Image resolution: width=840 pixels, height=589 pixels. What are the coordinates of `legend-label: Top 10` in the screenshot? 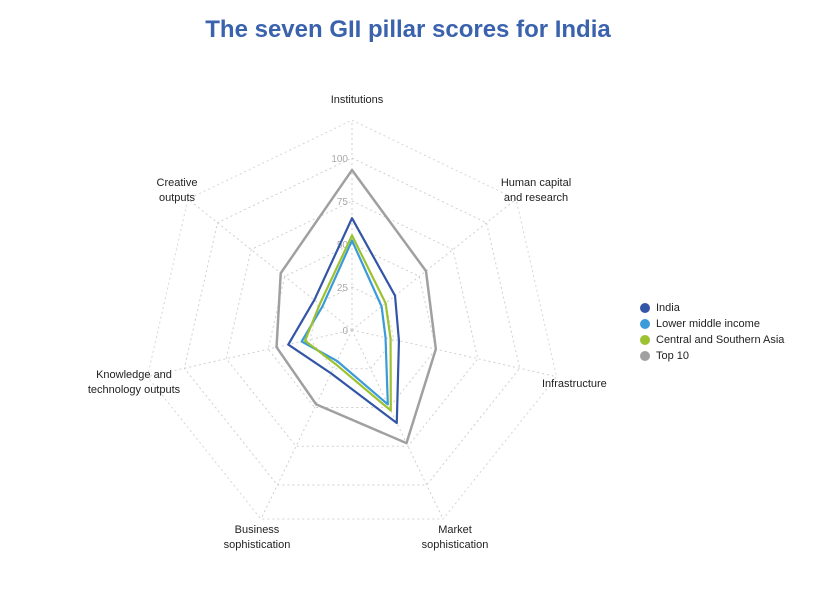 It's located at (673, 356).